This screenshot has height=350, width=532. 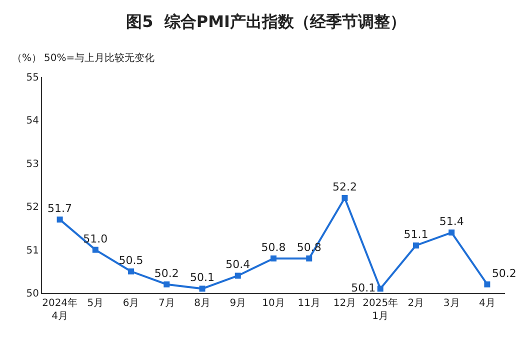 What do you see at coordinates (380, 309) in the screenshot?
I see `x-tick-label: 2025年 1月` at bounding box center [380, 309].